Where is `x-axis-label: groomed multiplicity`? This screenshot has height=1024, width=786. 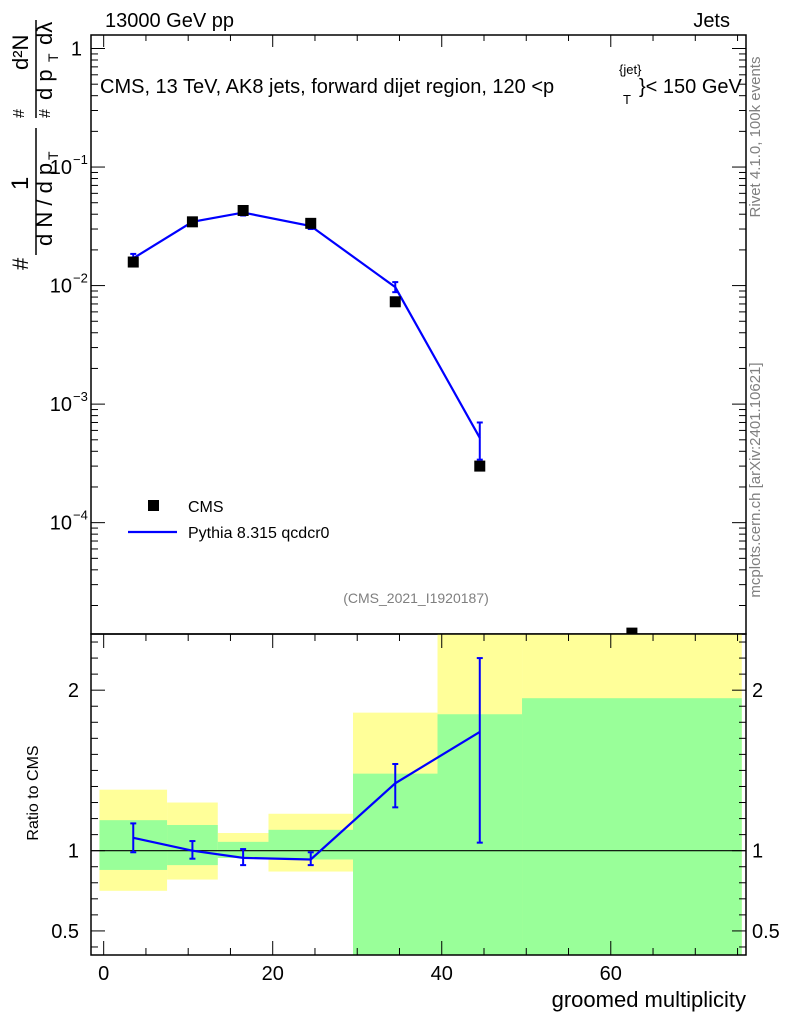 x-axis-label: groomed multiplicity is located at coordinates (649, 999).